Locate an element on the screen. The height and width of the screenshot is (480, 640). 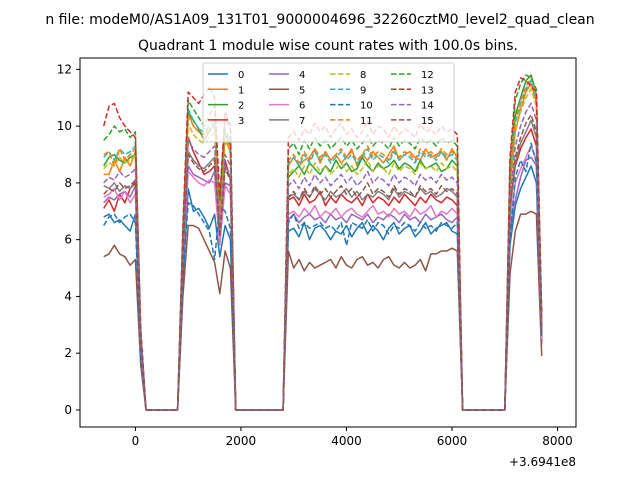
legend-label-12: 12 is located at coordinates (427, 75).